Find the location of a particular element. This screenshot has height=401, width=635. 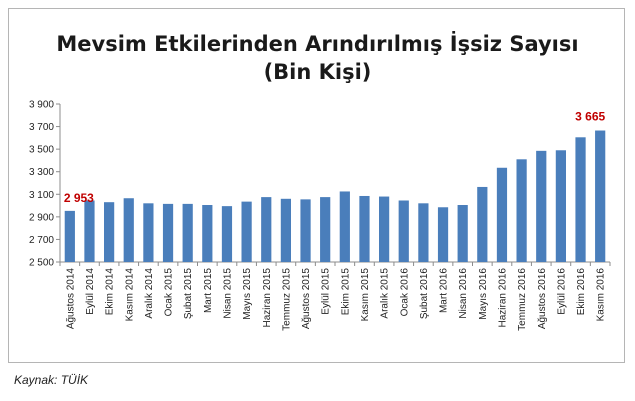

data-label: 2 953 is located at coordinates (79, 198).